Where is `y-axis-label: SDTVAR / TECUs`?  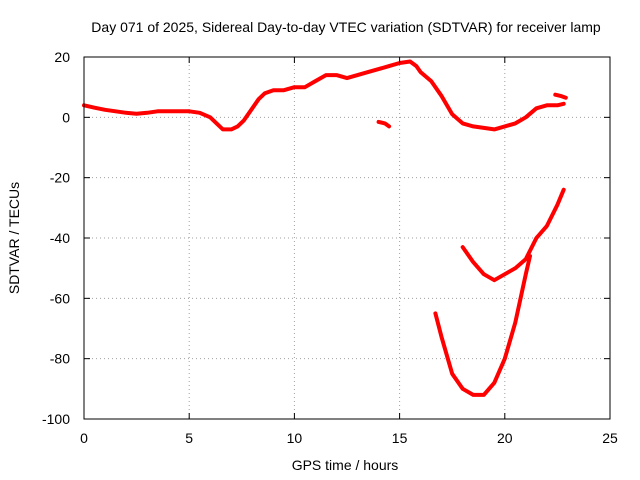 y-axis-label: SDTVAR / TECUs is located at coordinates (14, 238).